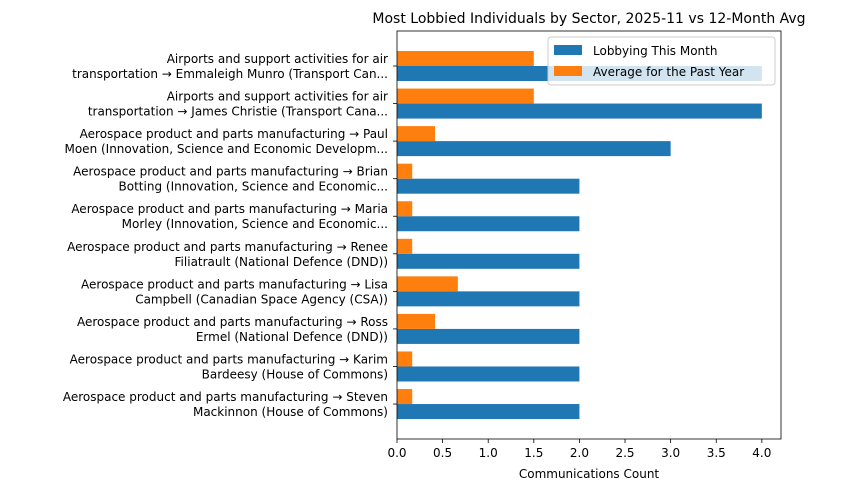  I want to click on x-tick-label: 2.5, so click(624, 453).